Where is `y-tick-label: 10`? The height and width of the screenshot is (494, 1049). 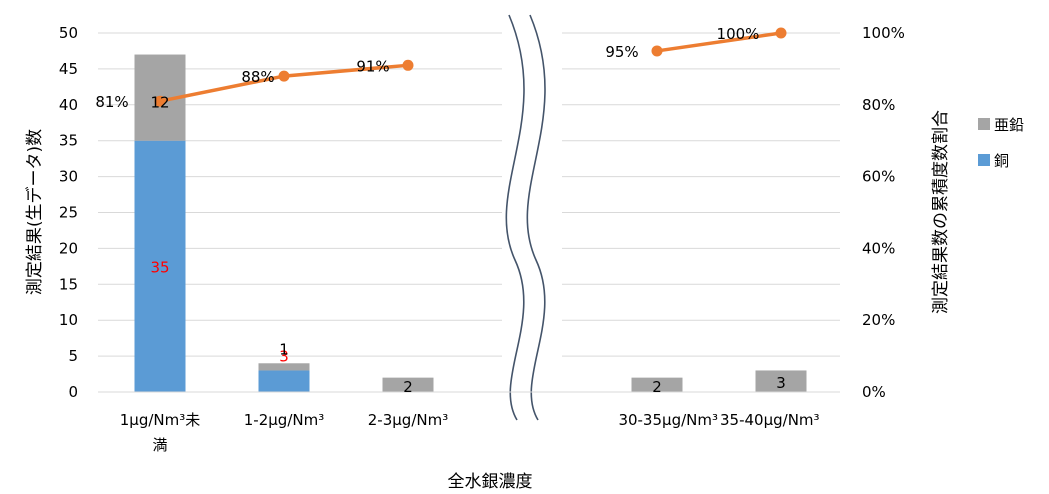
y-tick-label: 10 is located at coordinates (68, 320).